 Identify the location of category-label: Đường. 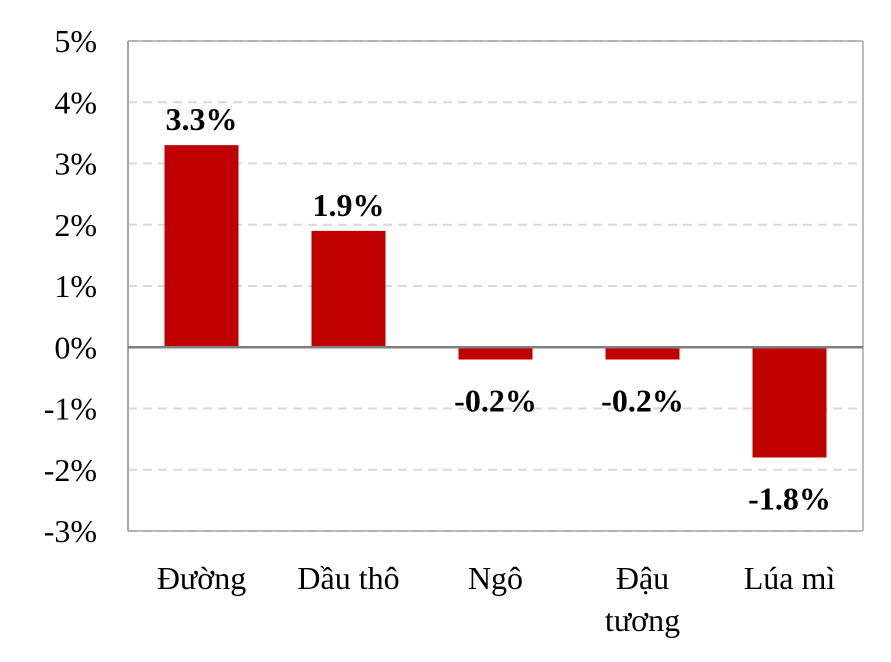
(201, 578).